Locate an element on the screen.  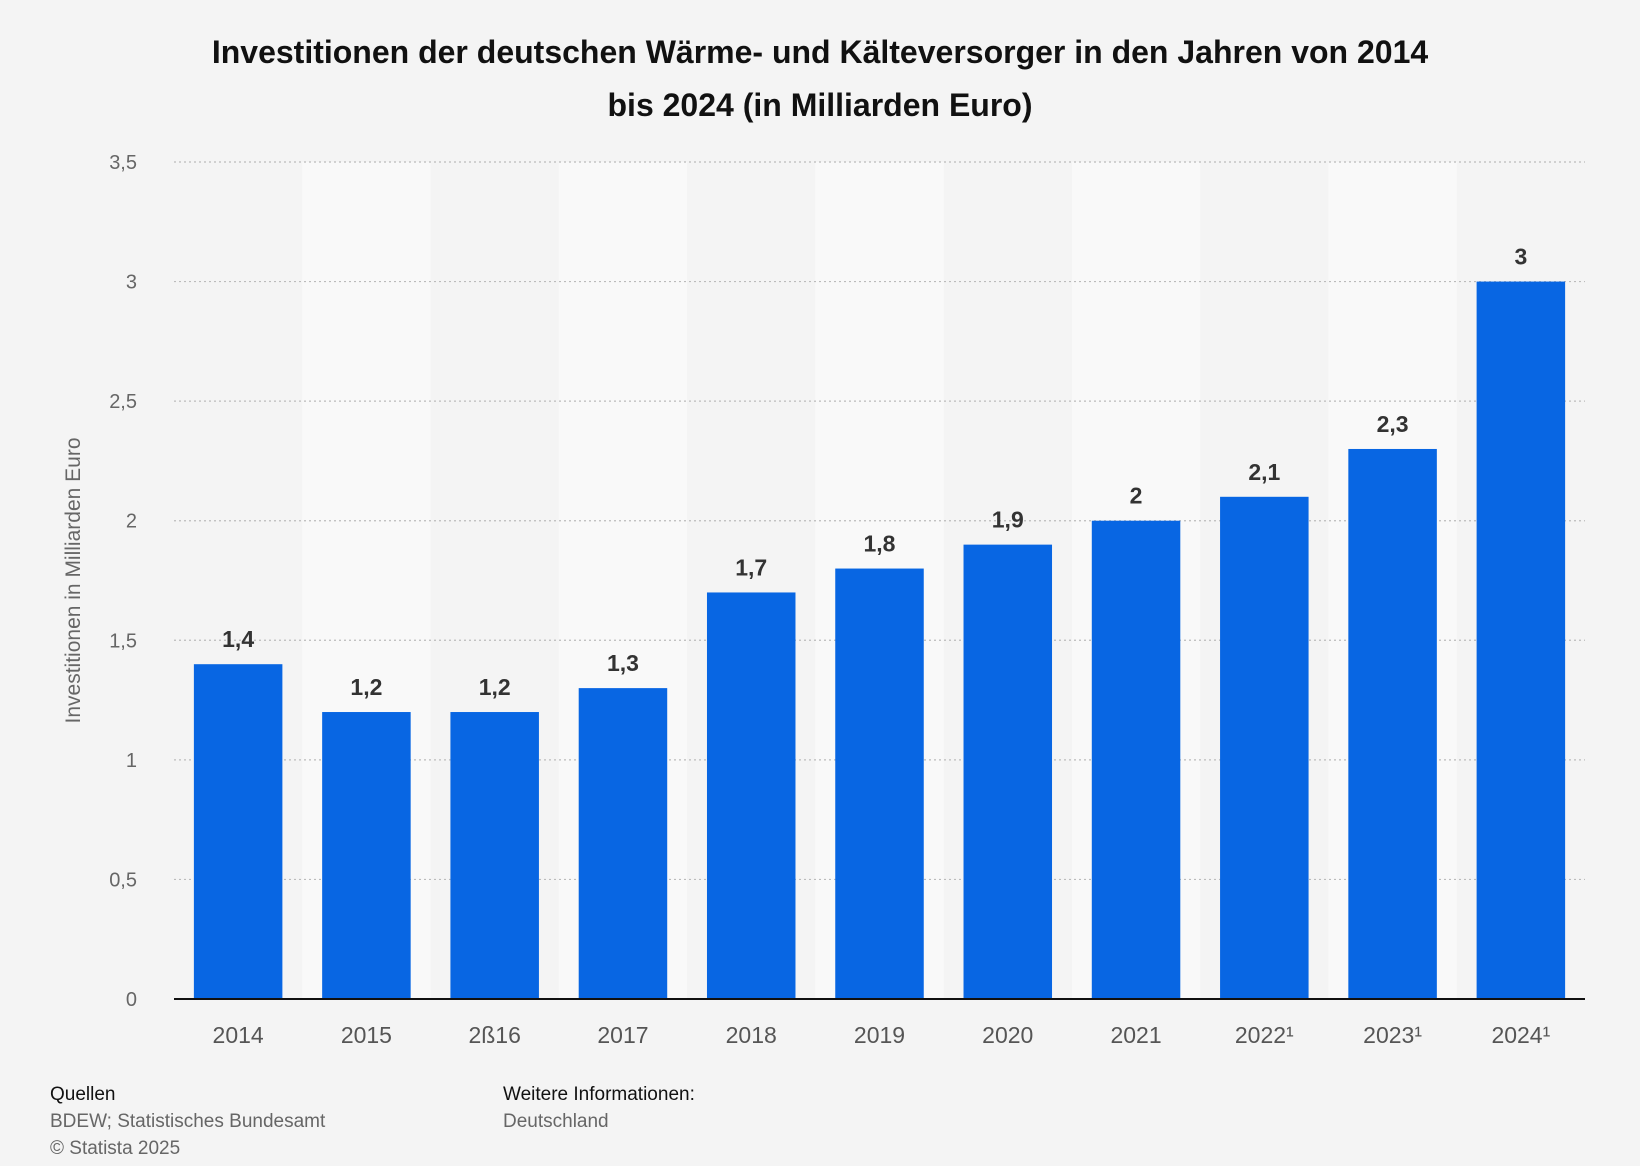
x-tick-label: 2018 is located at coordinates (751, 1035).